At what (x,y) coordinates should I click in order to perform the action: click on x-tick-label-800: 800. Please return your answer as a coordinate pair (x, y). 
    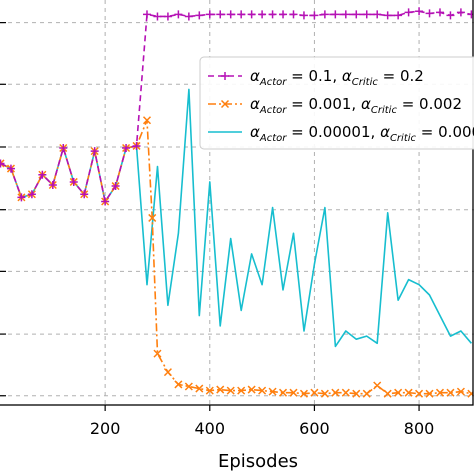
    Looking at the image, I should click on (419, 428).